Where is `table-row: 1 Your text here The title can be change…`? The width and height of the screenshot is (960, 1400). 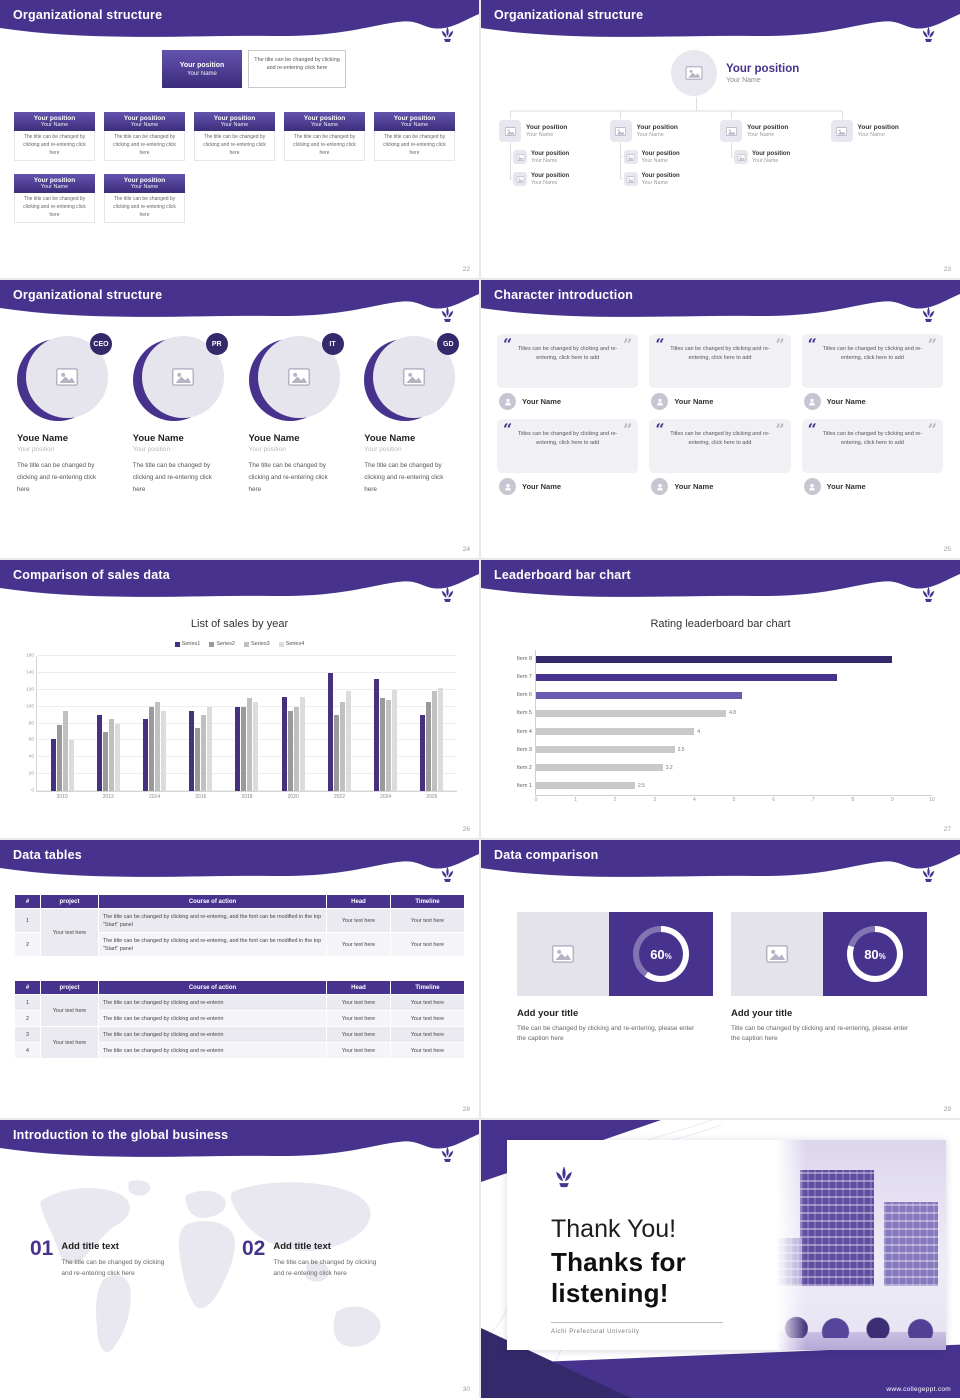
table-row: 1 Your text here The title can be change… is located at coordinates (239, 932).